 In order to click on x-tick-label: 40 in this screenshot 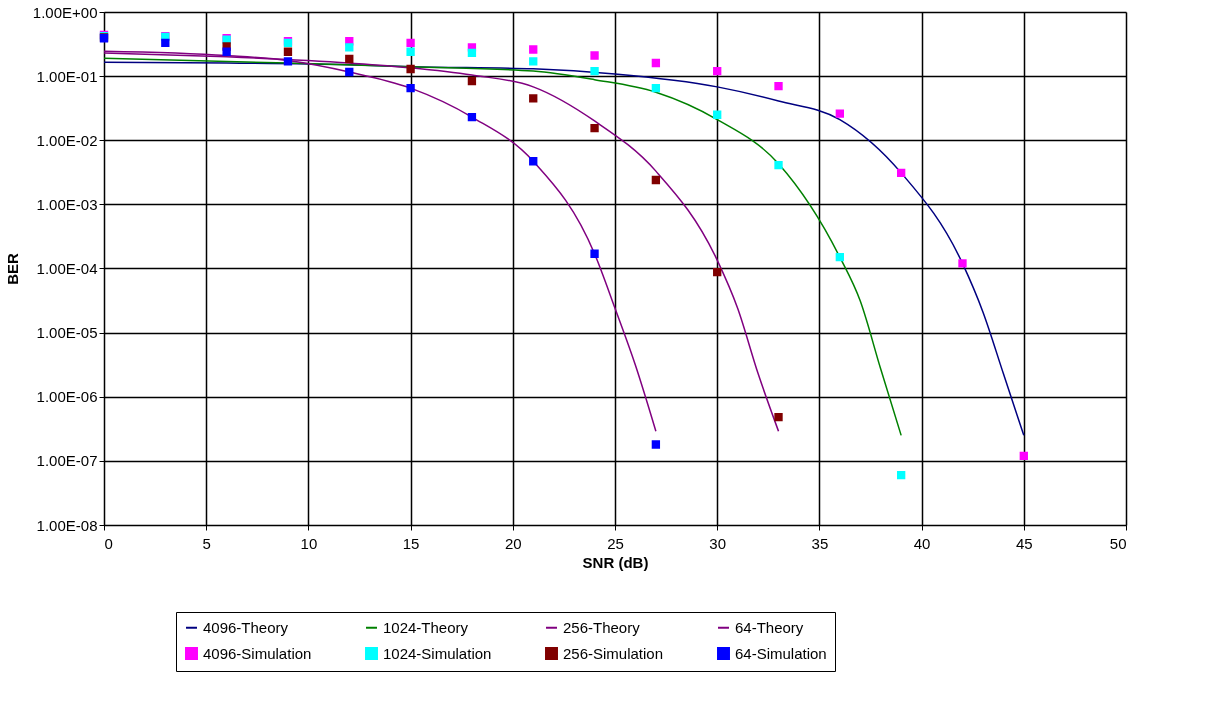, I will do `click(922, 543)`.